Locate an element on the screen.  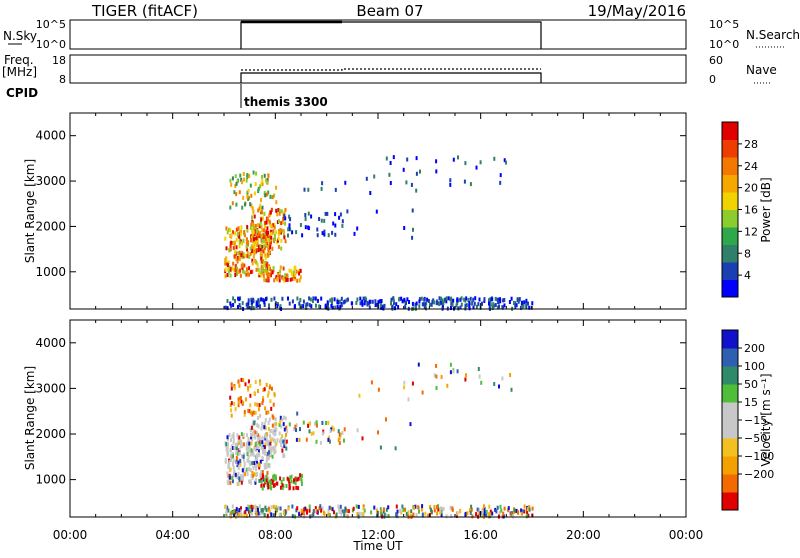
velocity-colorbar-tick-label: 200 is located at coordinates (754, 348).